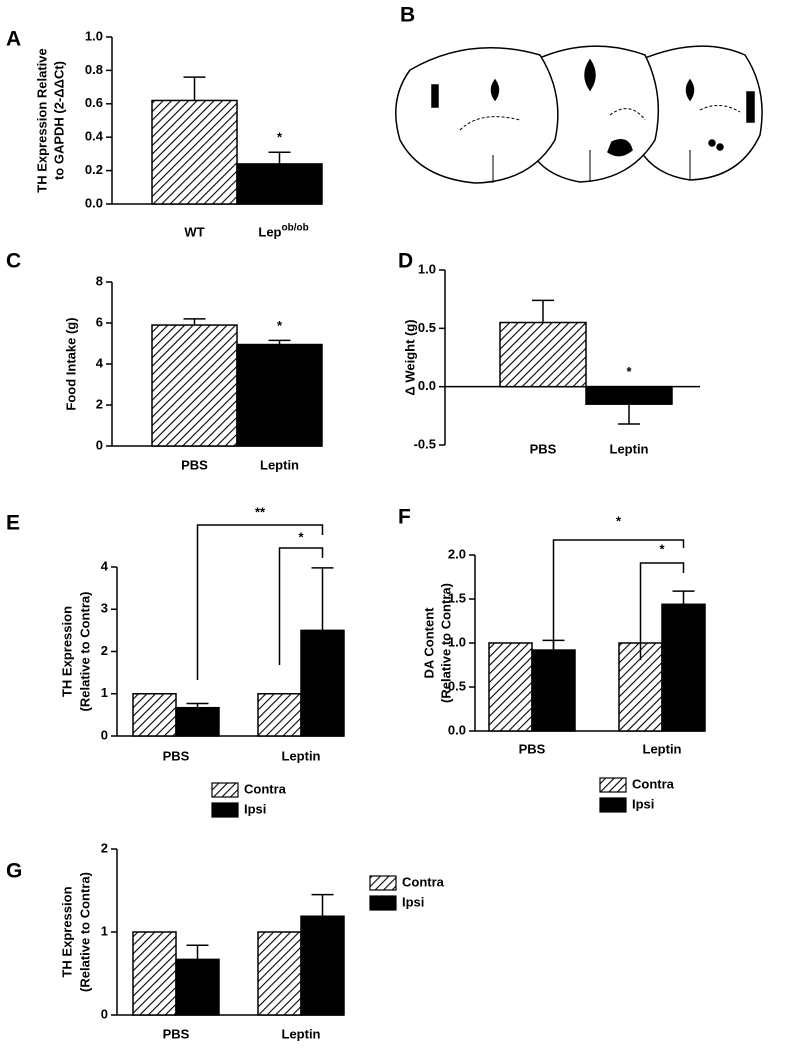 This screenshot has height=1050, width=789. Describe the element at coordinates (41, 120) in the screenshot. I see `y-axis-label: TH Expression Relative` at that location.